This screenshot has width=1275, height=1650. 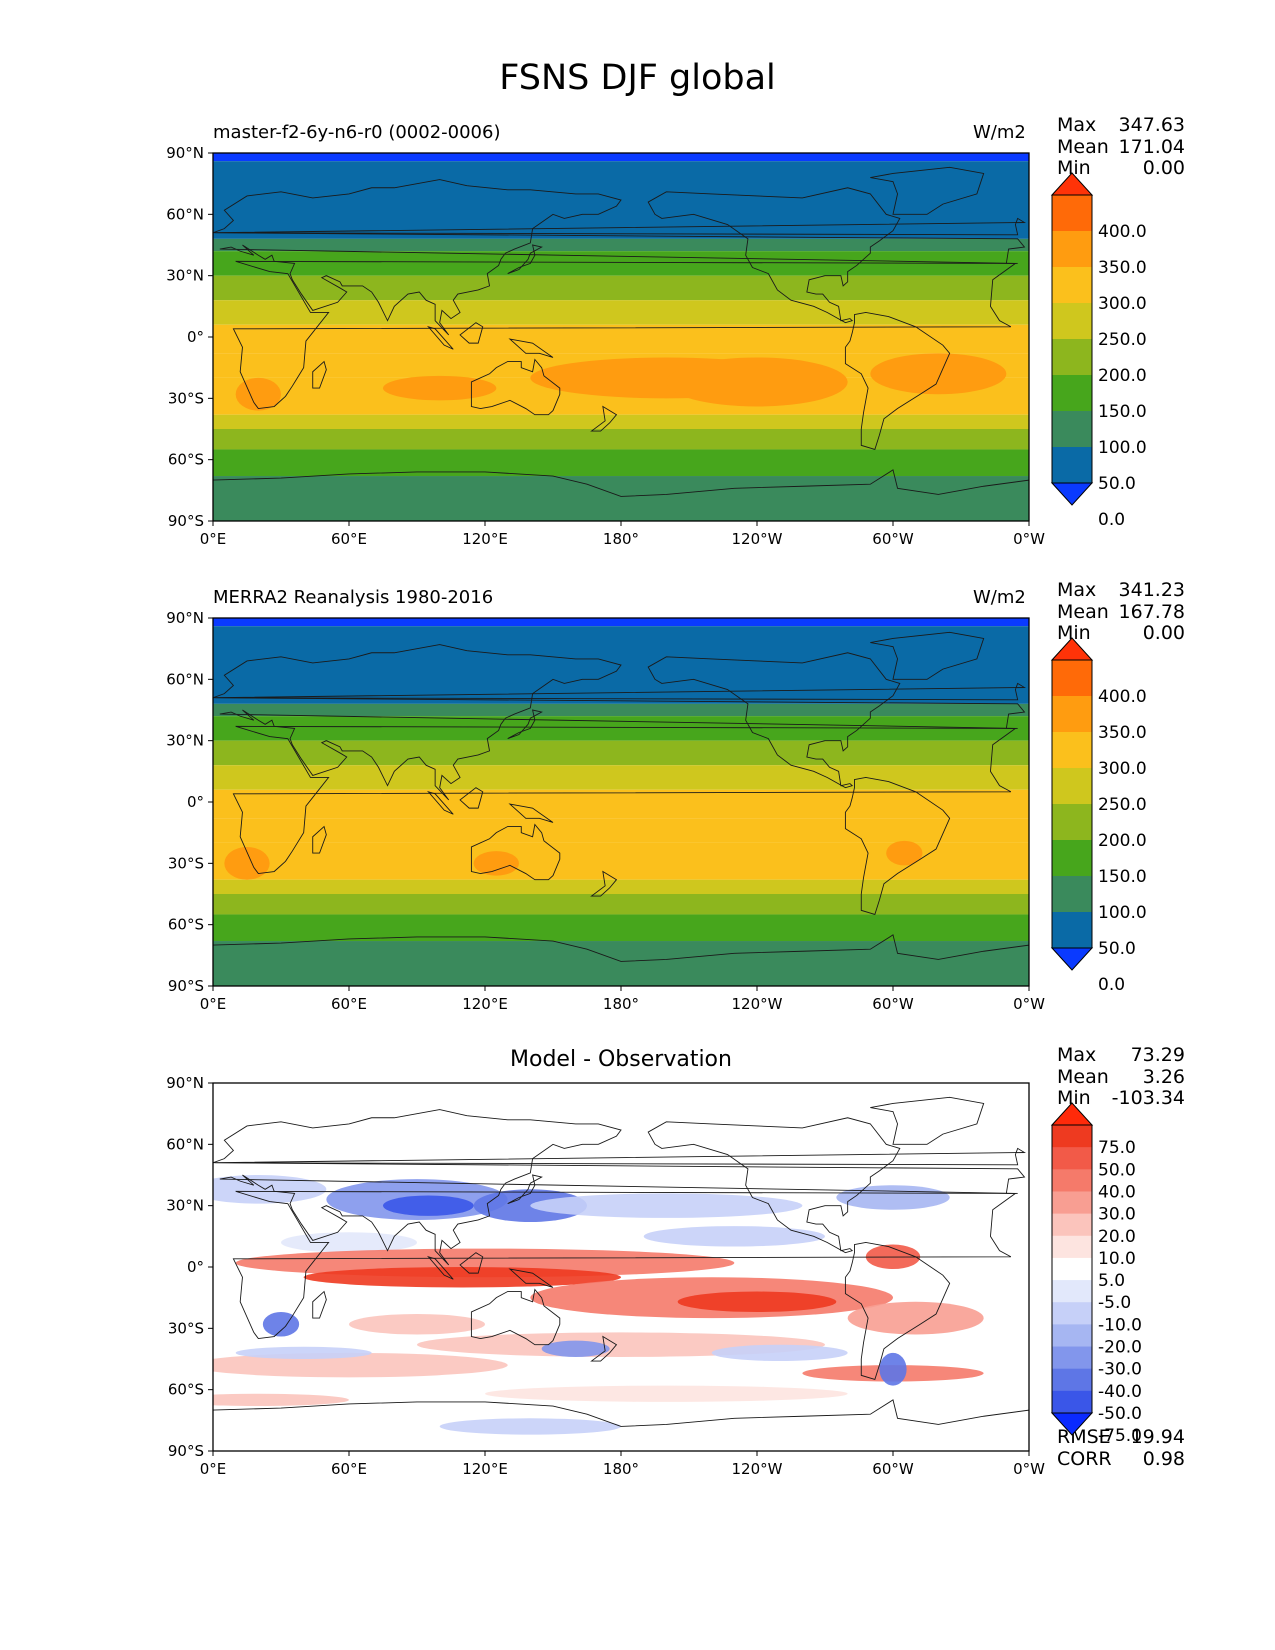 What do you see at coordinates (621, 1059) in the screenshot?
I see `panel3-center-title: Model - Observation` at bounding box center [621, 1059].